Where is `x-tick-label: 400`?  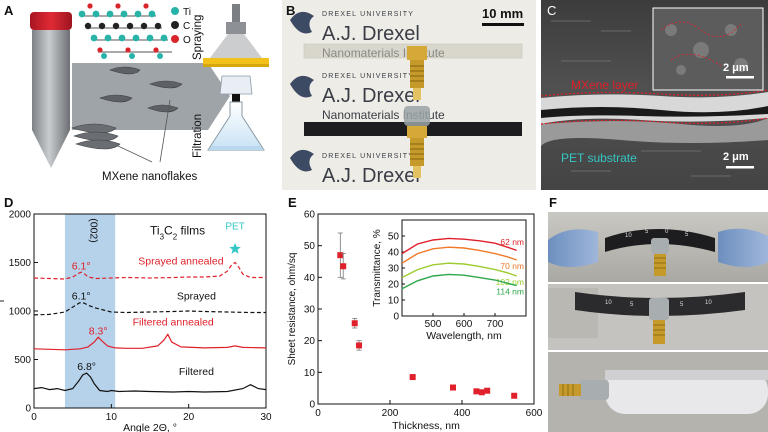
x-tick-label: 400 is located at coordinates (462, 413).